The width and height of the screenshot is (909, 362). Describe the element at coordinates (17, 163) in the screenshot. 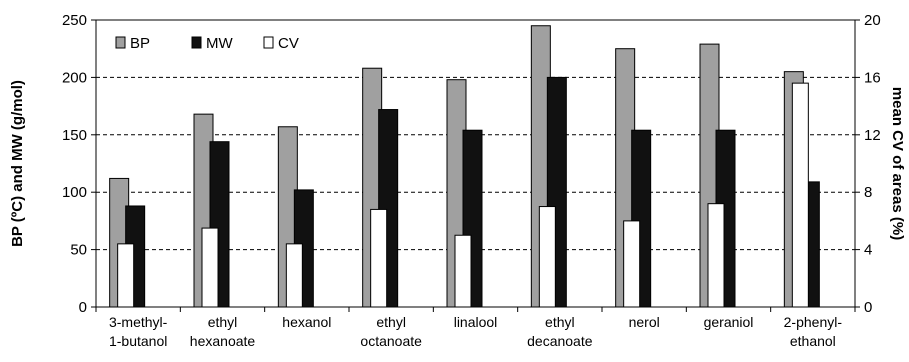

I see `left-axis-title: BP (ºC) and MW (g/mol)` at that location.